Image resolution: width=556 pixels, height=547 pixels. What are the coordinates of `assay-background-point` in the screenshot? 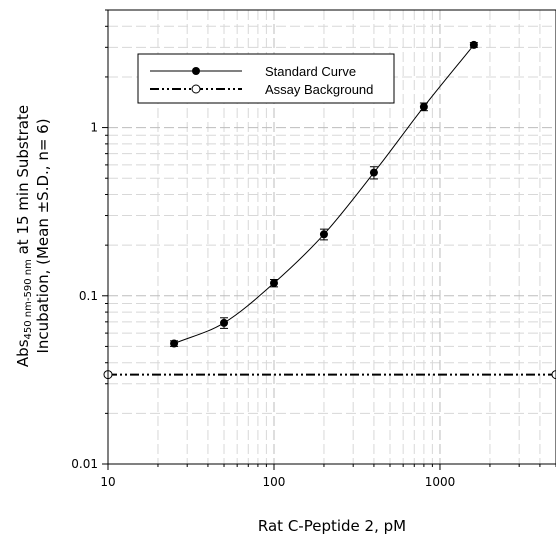 It's located at (553, 375).